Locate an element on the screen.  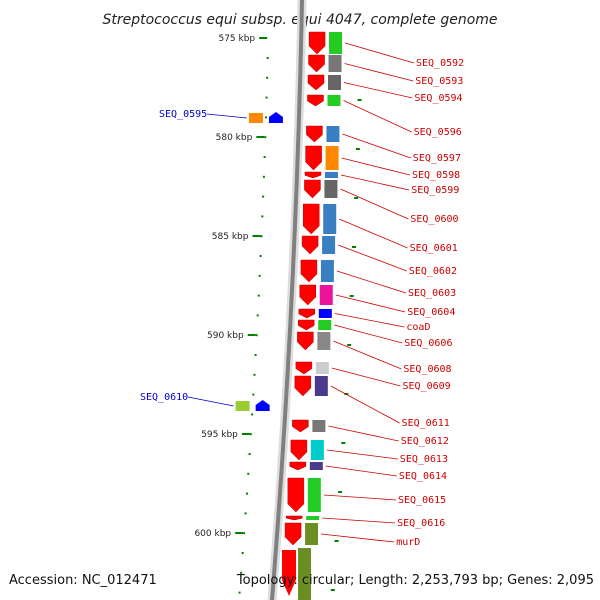
gene-label: SEQ_0604 is located at coordinates (431, 312).